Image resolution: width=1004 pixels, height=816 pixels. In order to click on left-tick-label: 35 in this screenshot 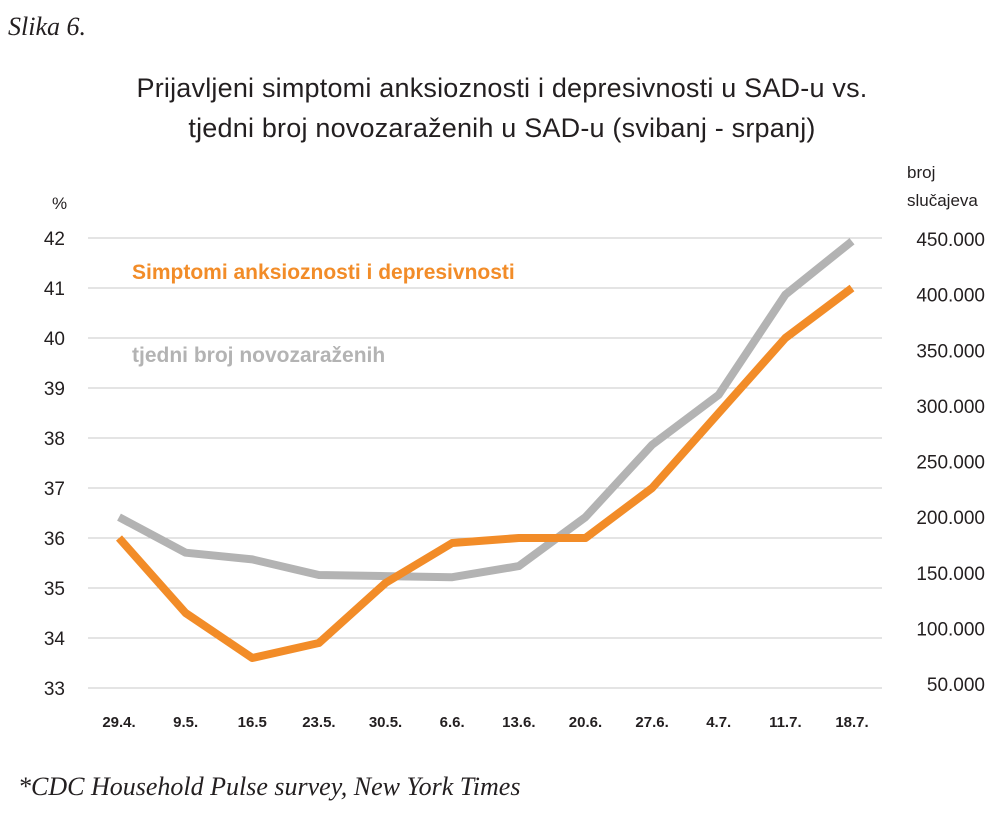, I will do `click(54, 589)`.